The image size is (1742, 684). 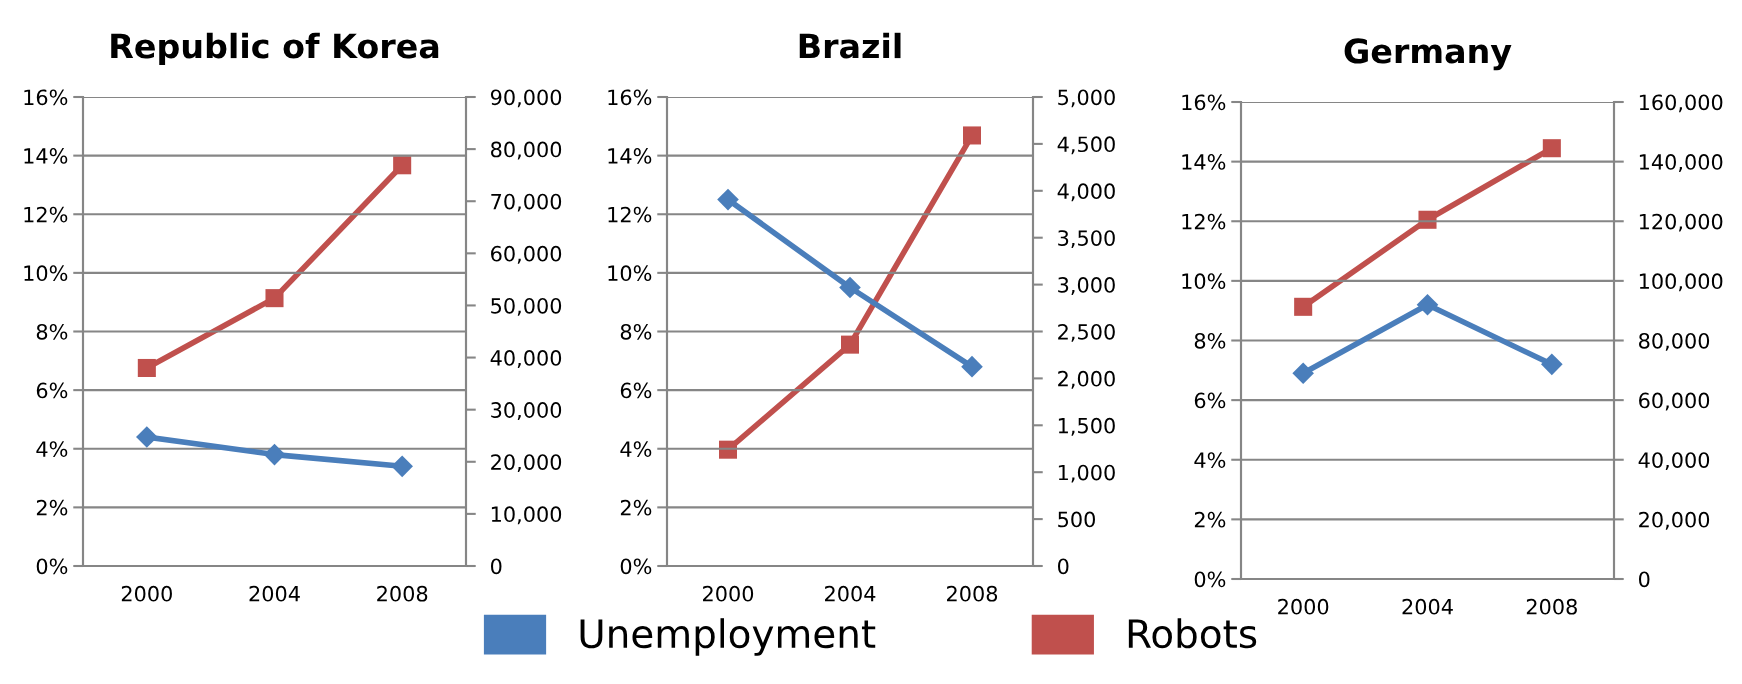 I want to click on y2-tick-label: 4,000, so click(x=1086, y=192).